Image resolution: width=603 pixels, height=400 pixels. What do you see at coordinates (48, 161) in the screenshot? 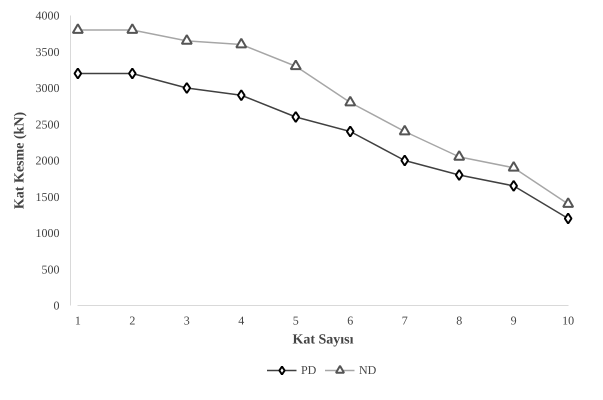
I see `y-tick-label: 2000` at bounding box center [48, 161].